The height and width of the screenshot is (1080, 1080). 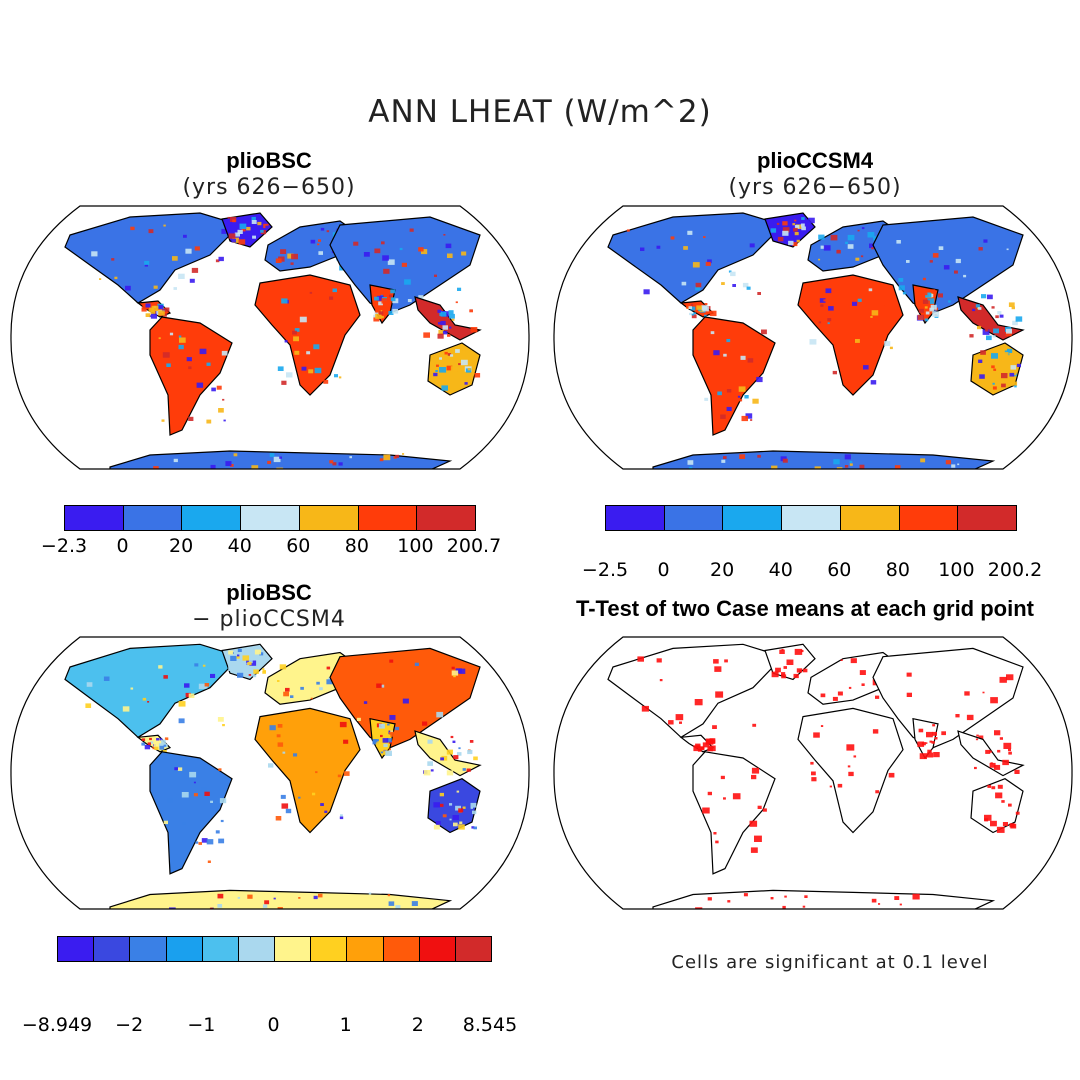 What do you see at coordinates (269, 619) in the screenshot?
I see `panel-subtitle-bottom-left: − plioCCSM4` at bounding box center [269, 619].